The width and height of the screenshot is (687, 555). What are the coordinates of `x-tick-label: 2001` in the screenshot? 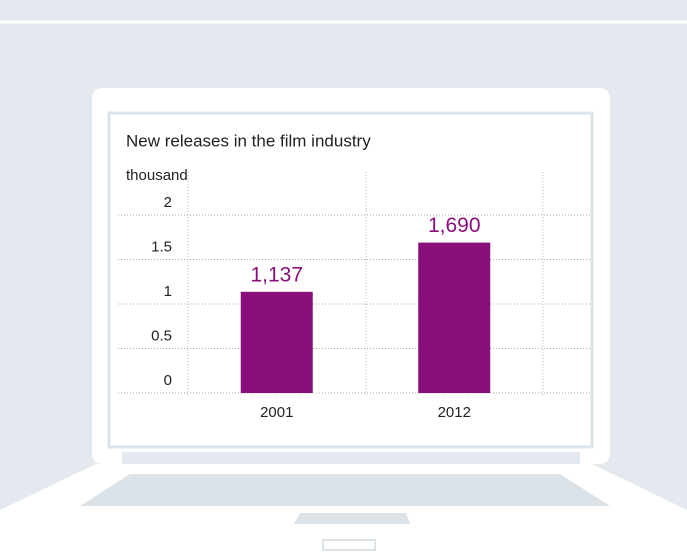 It's located at (276, 412).